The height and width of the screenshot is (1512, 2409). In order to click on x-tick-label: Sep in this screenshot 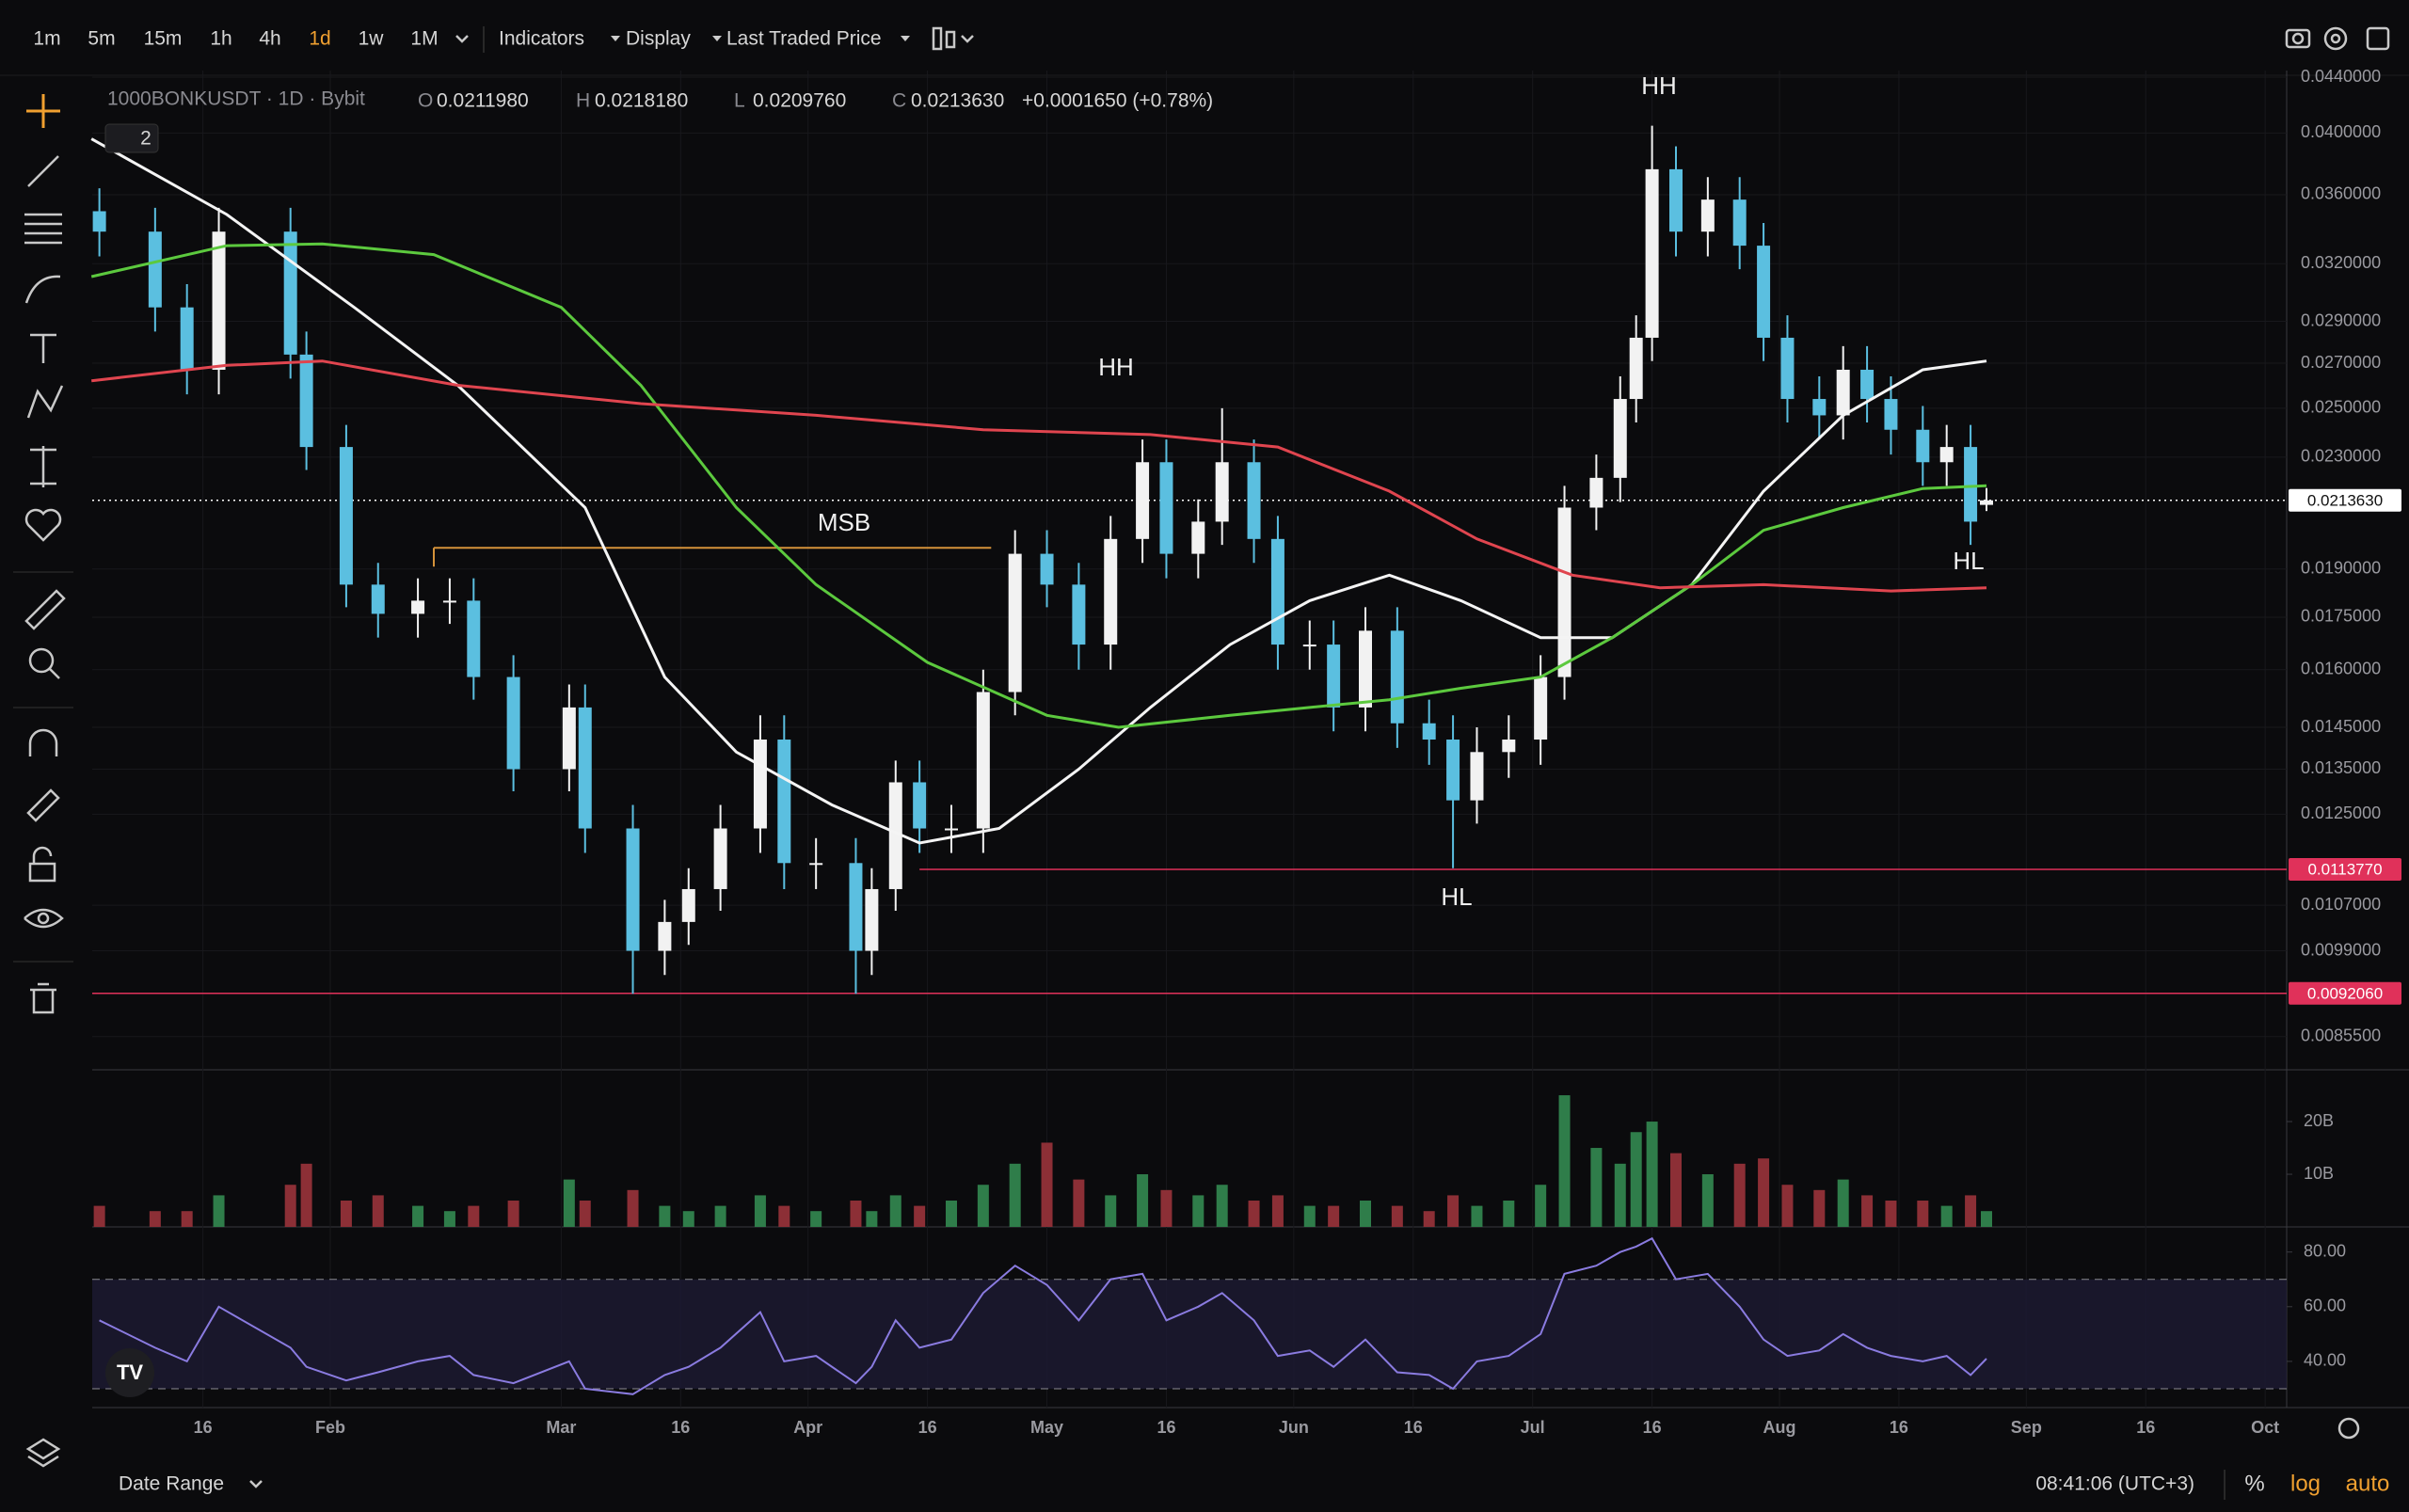, I will do `click(2027, 1428)`.